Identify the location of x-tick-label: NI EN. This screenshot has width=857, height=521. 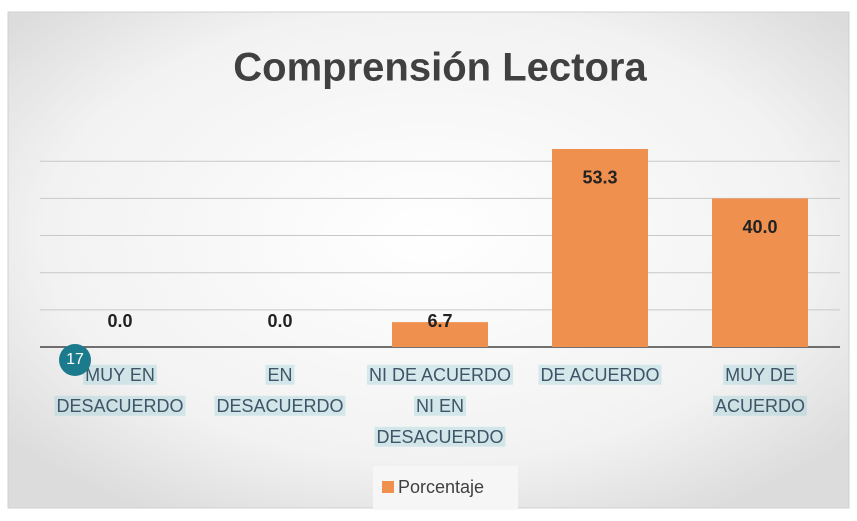
(440, 406).